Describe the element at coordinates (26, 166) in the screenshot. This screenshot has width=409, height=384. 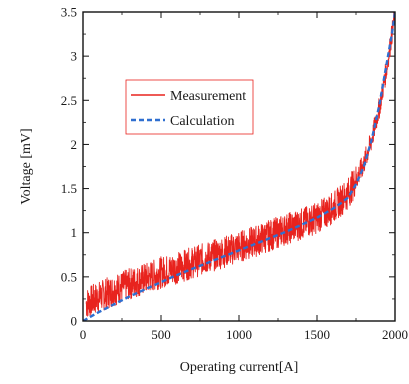
I see `y-axis-title: Voltage [mV]` at that location.